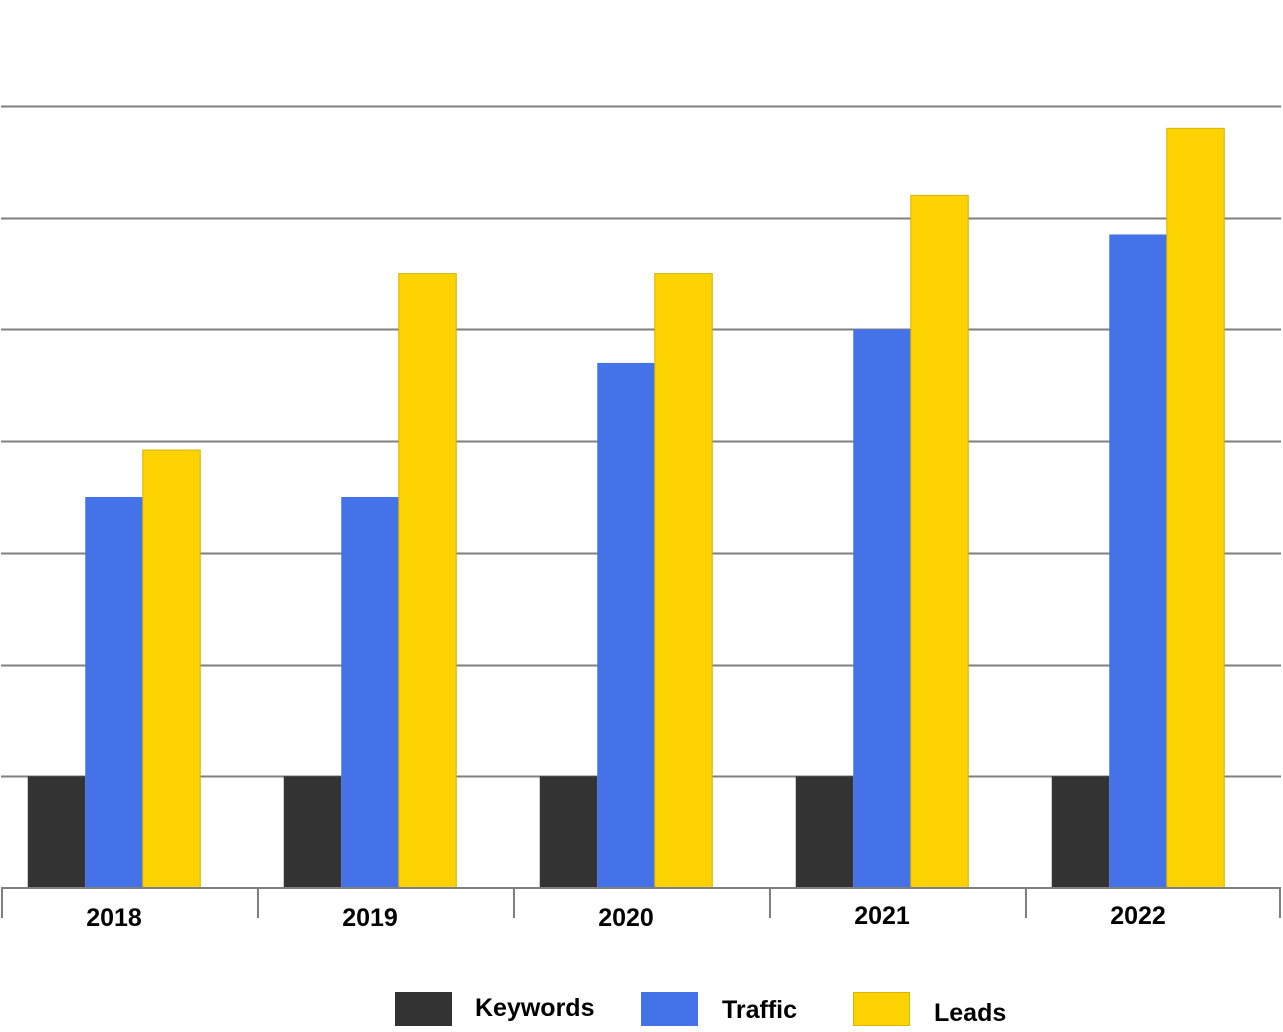 The image size is (1283, 1032). I want to click on legend-label-keywords: Keywords, so click(535, 1008).